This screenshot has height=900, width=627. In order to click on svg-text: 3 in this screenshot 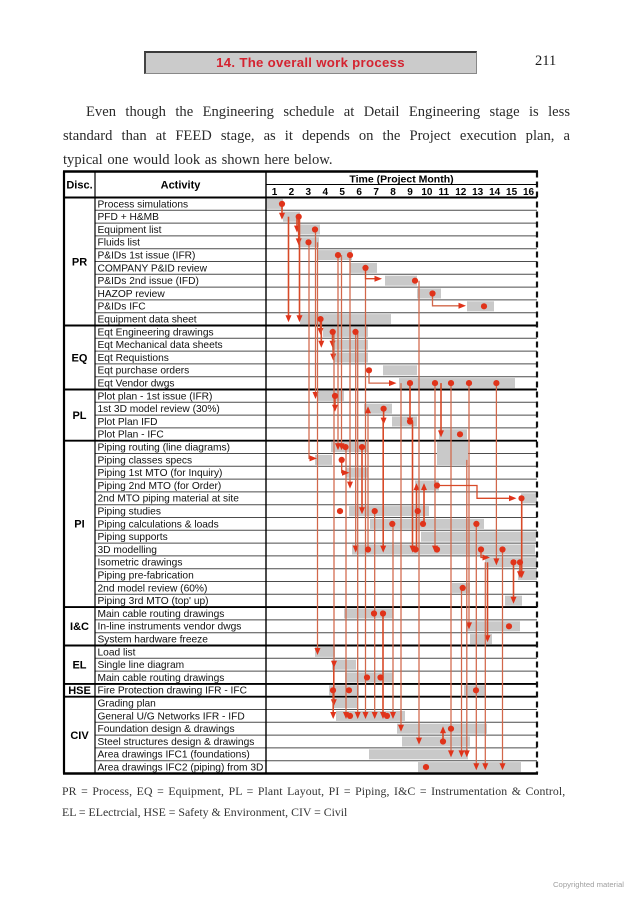, I will do `click(309, 192)`.